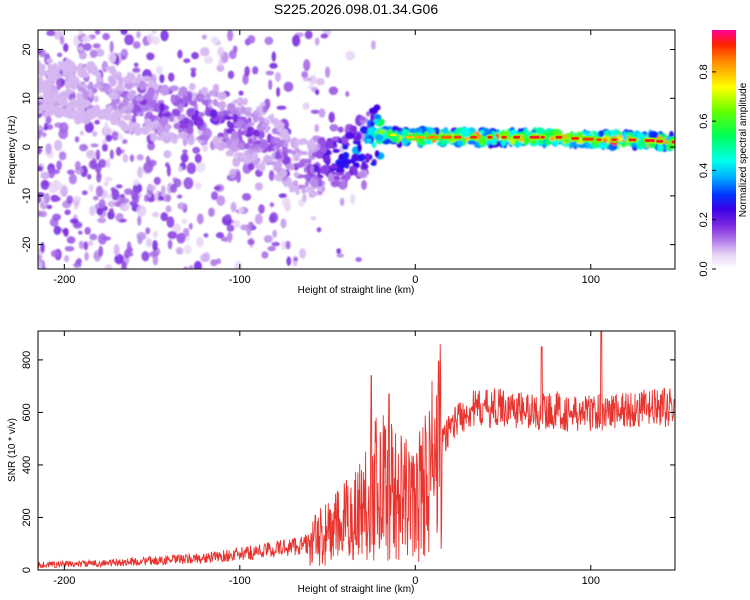 The width and height of the screenshot is (750, 600). Describe the element at coordinates (591, 280) in the screenshot. I see `spectrogram-x-tick-label: 100` at that location.